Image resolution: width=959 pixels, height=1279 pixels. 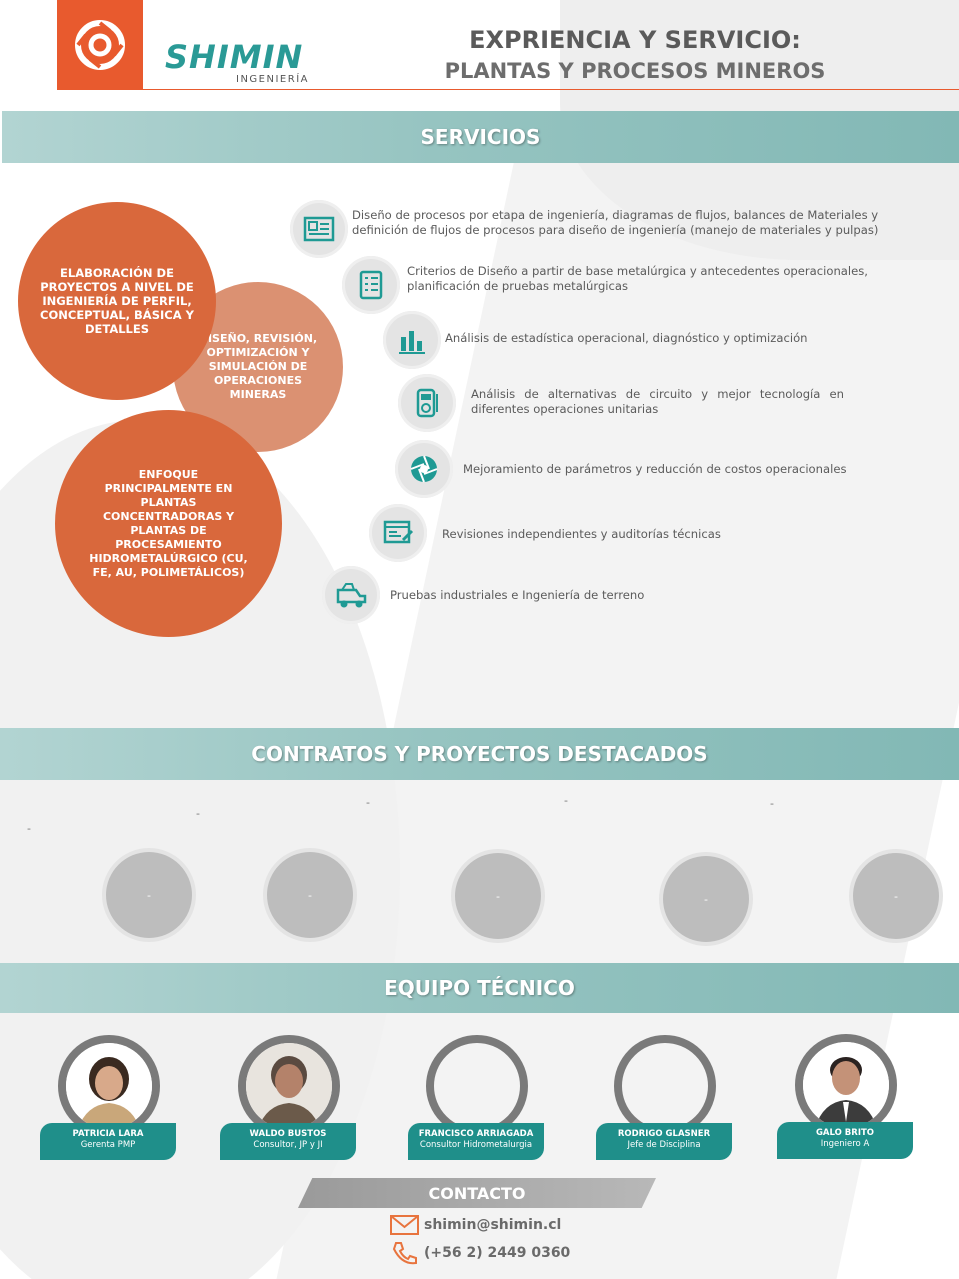 I want to click on envelope-icon, so click(x=404, y=1225).